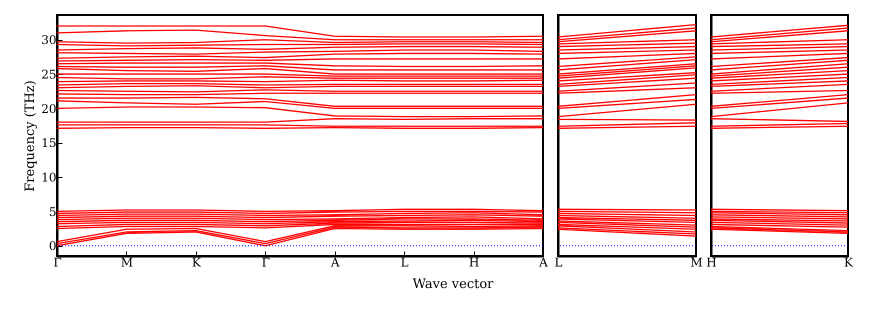 This screenshot has width=869, height=310. What do you see at coordinates (48, 40) in the screenshot?
I see `y-tick-label: 30` at bounding box center [48, 40].